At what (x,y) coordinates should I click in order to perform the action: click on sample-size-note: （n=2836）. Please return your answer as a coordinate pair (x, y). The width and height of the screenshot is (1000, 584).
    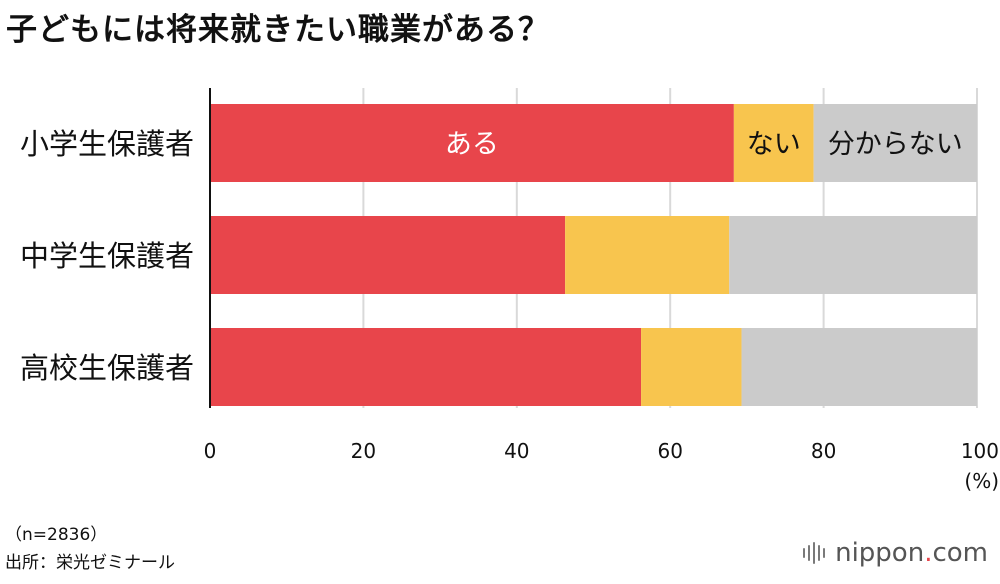
    Looking at the image, I should click on (56, 535).